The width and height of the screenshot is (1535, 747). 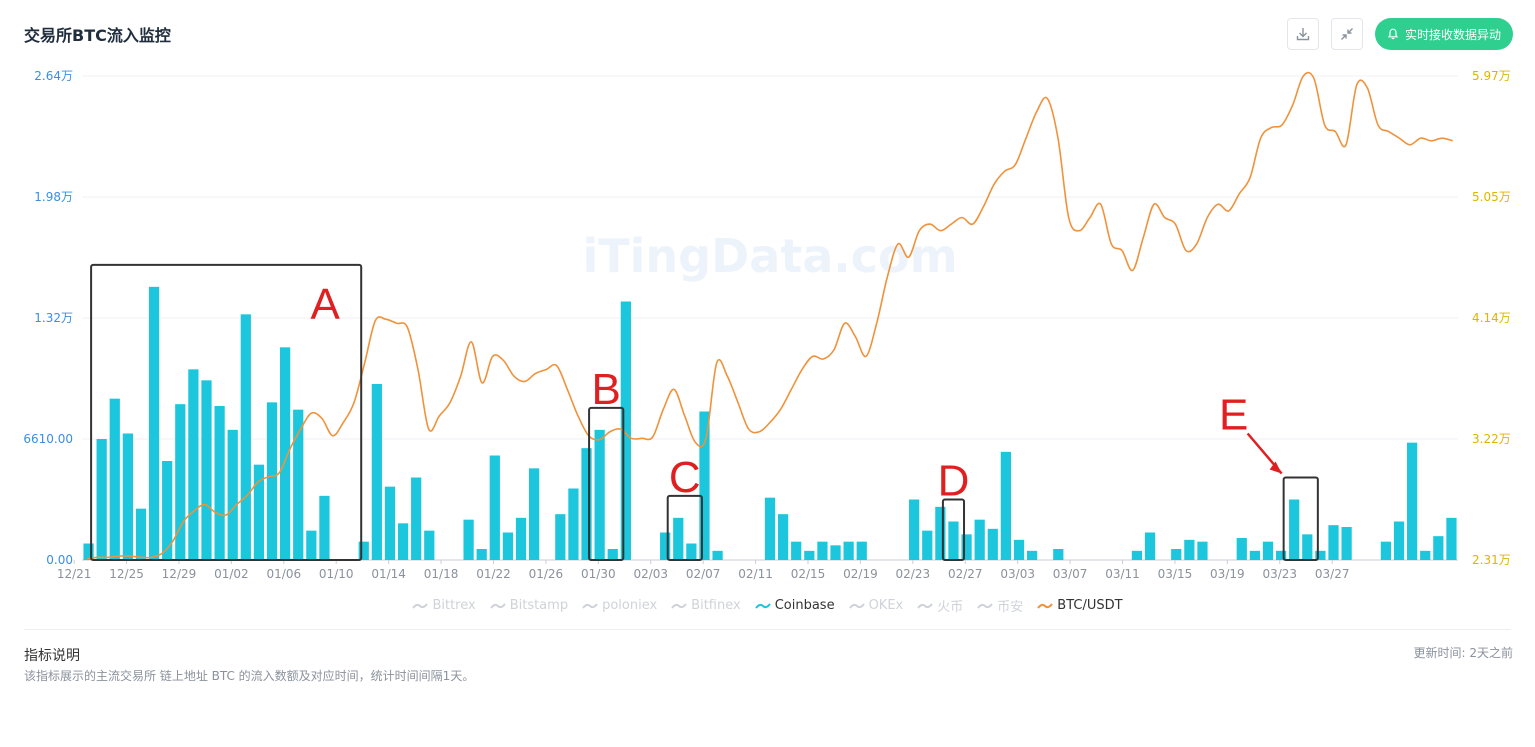 What do you see at coordinates (326, 304) in the screenshot?
I see `annotation-label: A` at bounding box center [326, 304].